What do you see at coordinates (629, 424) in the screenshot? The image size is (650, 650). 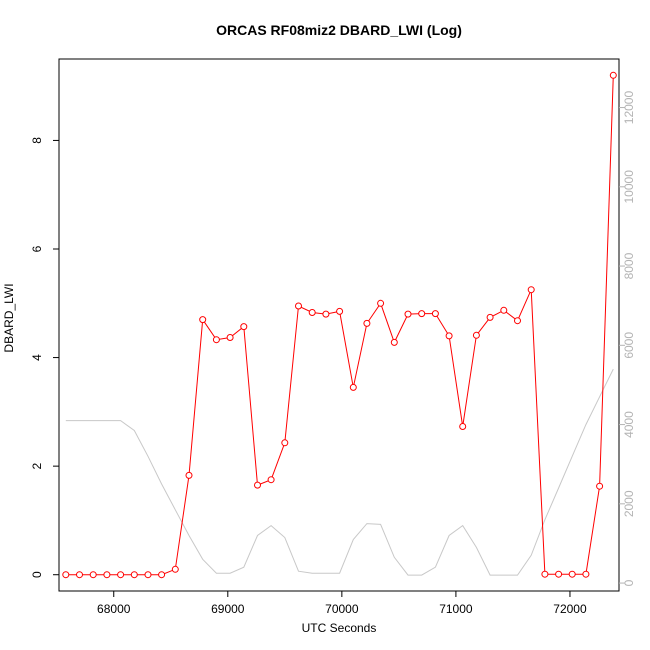 I see `y2-tick-label: 4000` at bounding box center [629, 424].